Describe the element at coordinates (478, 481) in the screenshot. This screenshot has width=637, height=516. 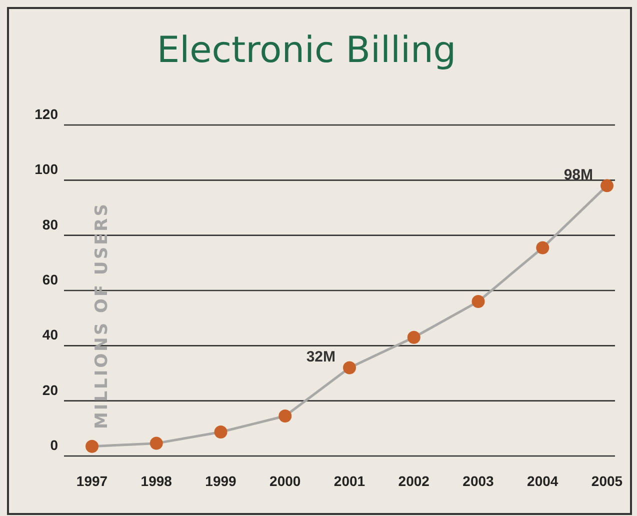
I see `x-tick-label: 2003` at that location.